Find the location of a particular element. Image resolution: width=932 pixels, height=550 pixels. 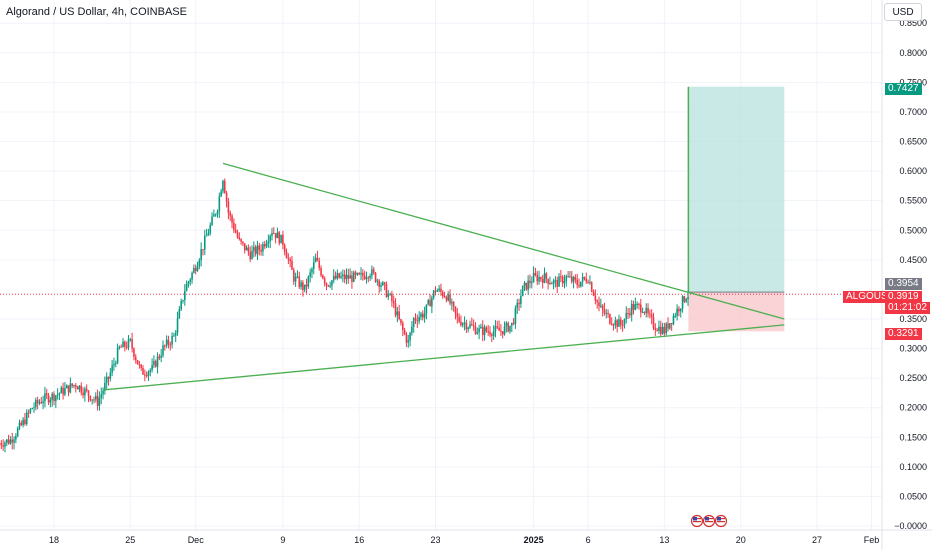

price-axis-label: 0.3000 is located at coordinates (913, 349).